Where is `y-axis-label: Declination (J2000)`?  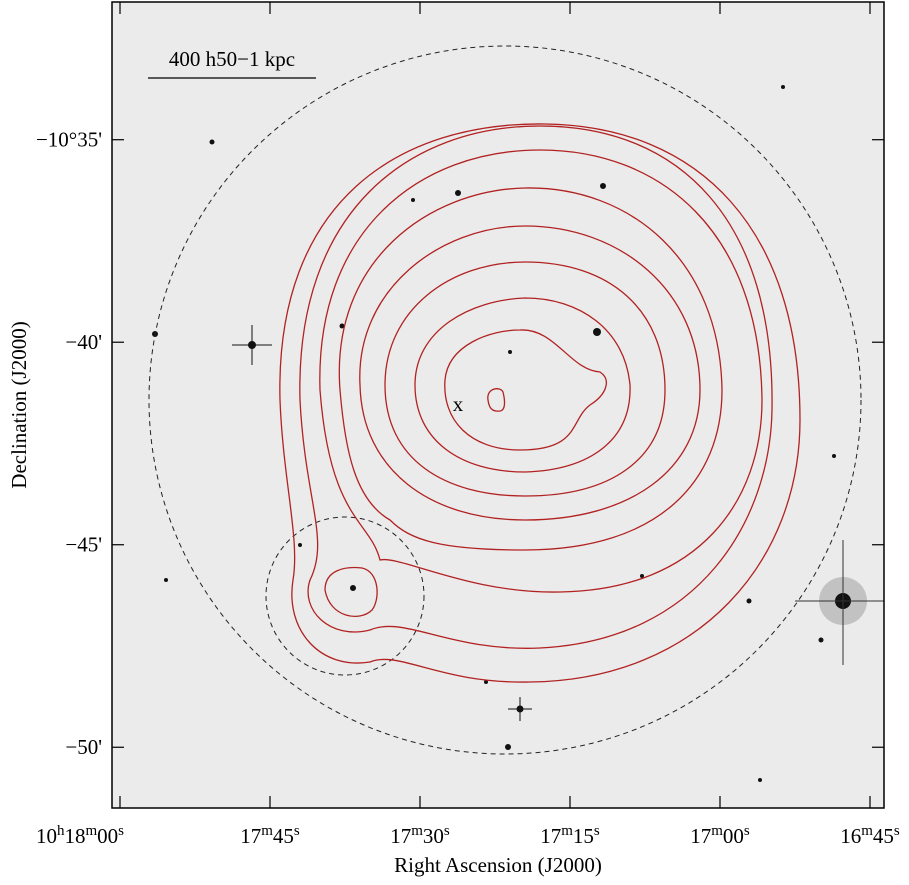
y-axis-label: Declination (J2000) is located at coordinates (19, 404).